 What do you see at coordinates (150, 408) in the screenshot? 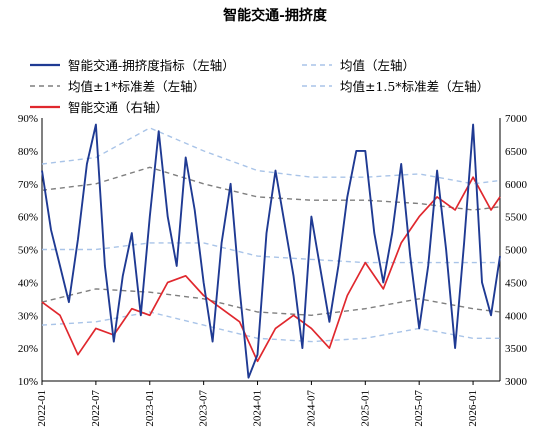
I see `x-tick-label: 2023-01` at bounding box center [150, 408].